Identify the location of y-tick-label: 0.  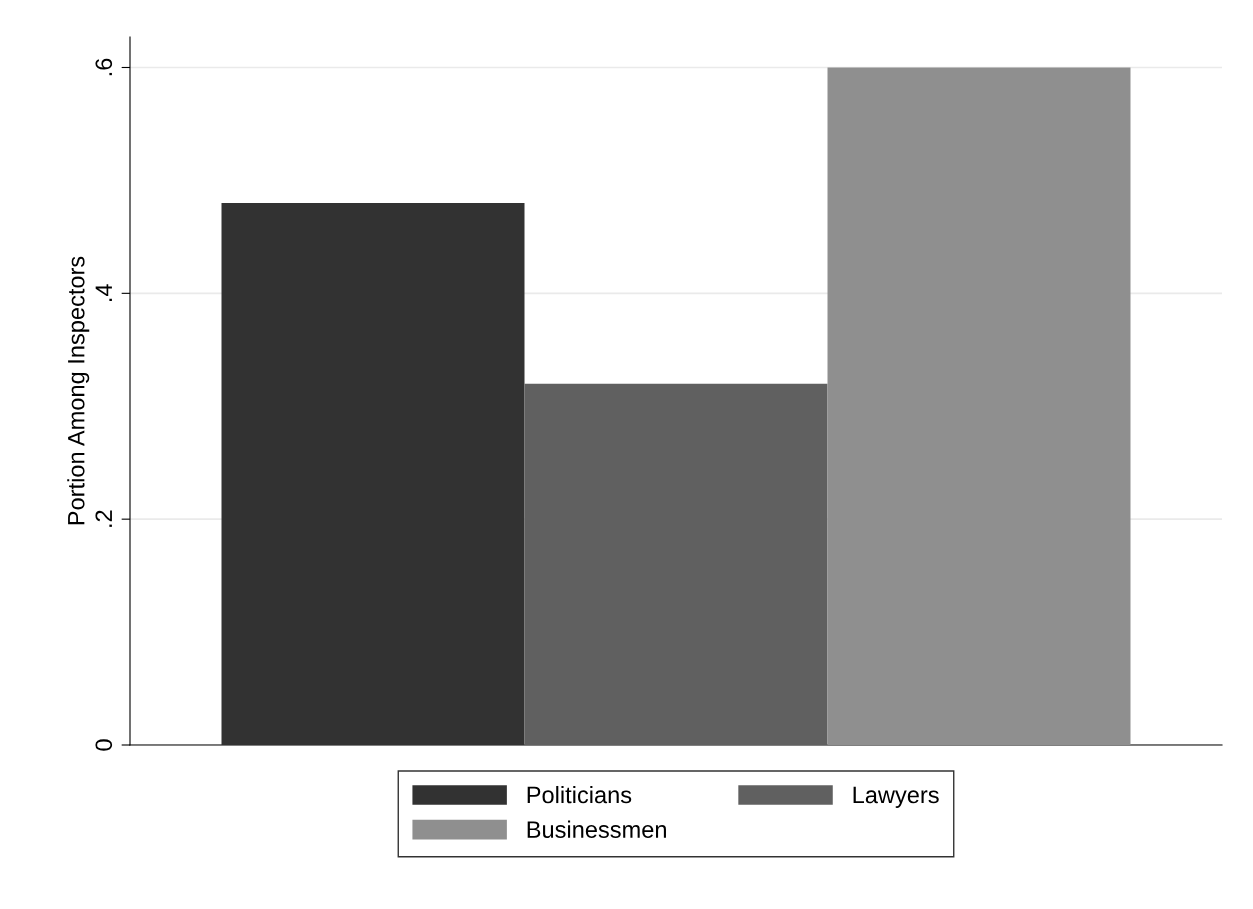
(104, 745).